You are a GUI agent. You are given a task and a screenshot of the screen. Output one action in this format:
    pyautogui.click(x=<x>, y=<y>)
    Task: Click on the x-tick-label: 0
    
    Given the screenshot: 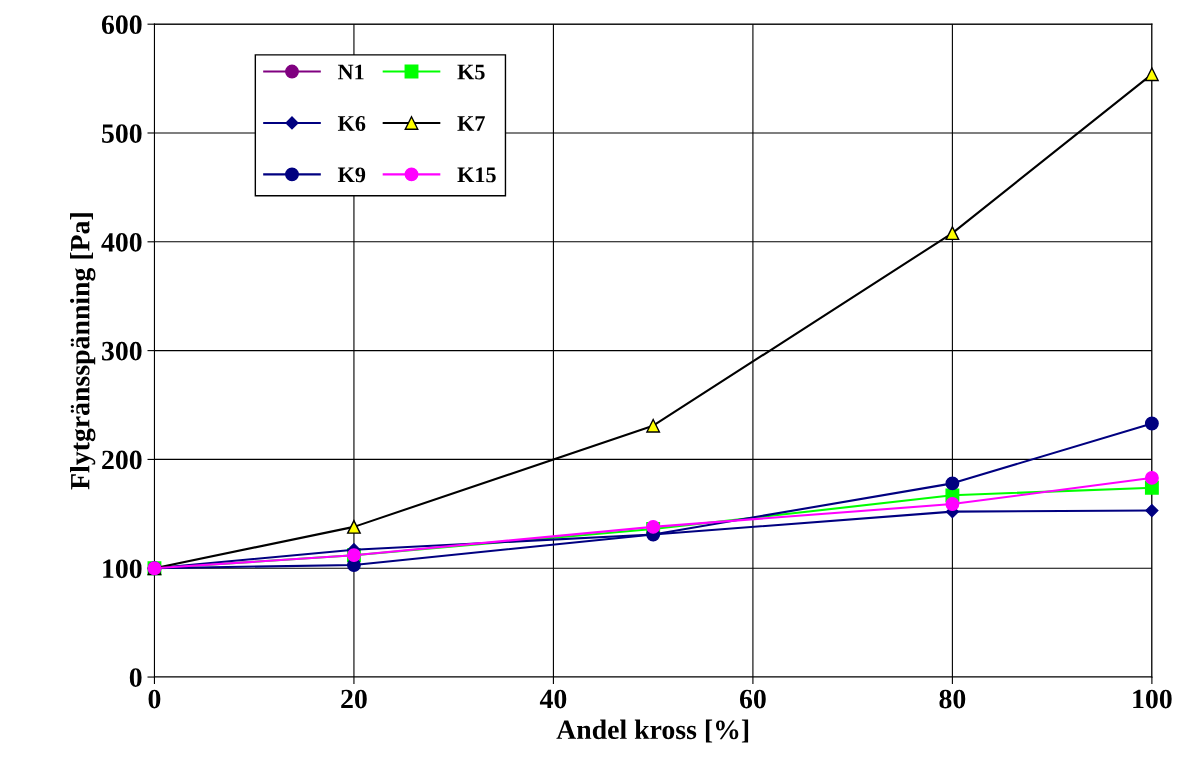 What is the action you would take?
    pyautogui.click(x=154, y=699)
    